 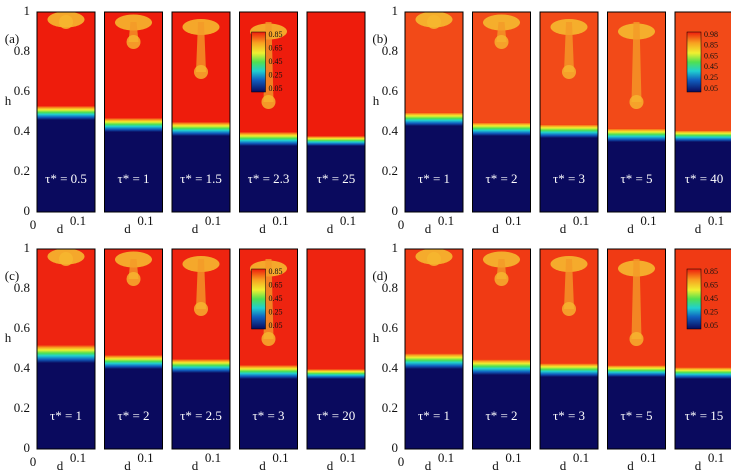 I want to click on time-label: τ* = 1.5, so click(x=201, y=178).